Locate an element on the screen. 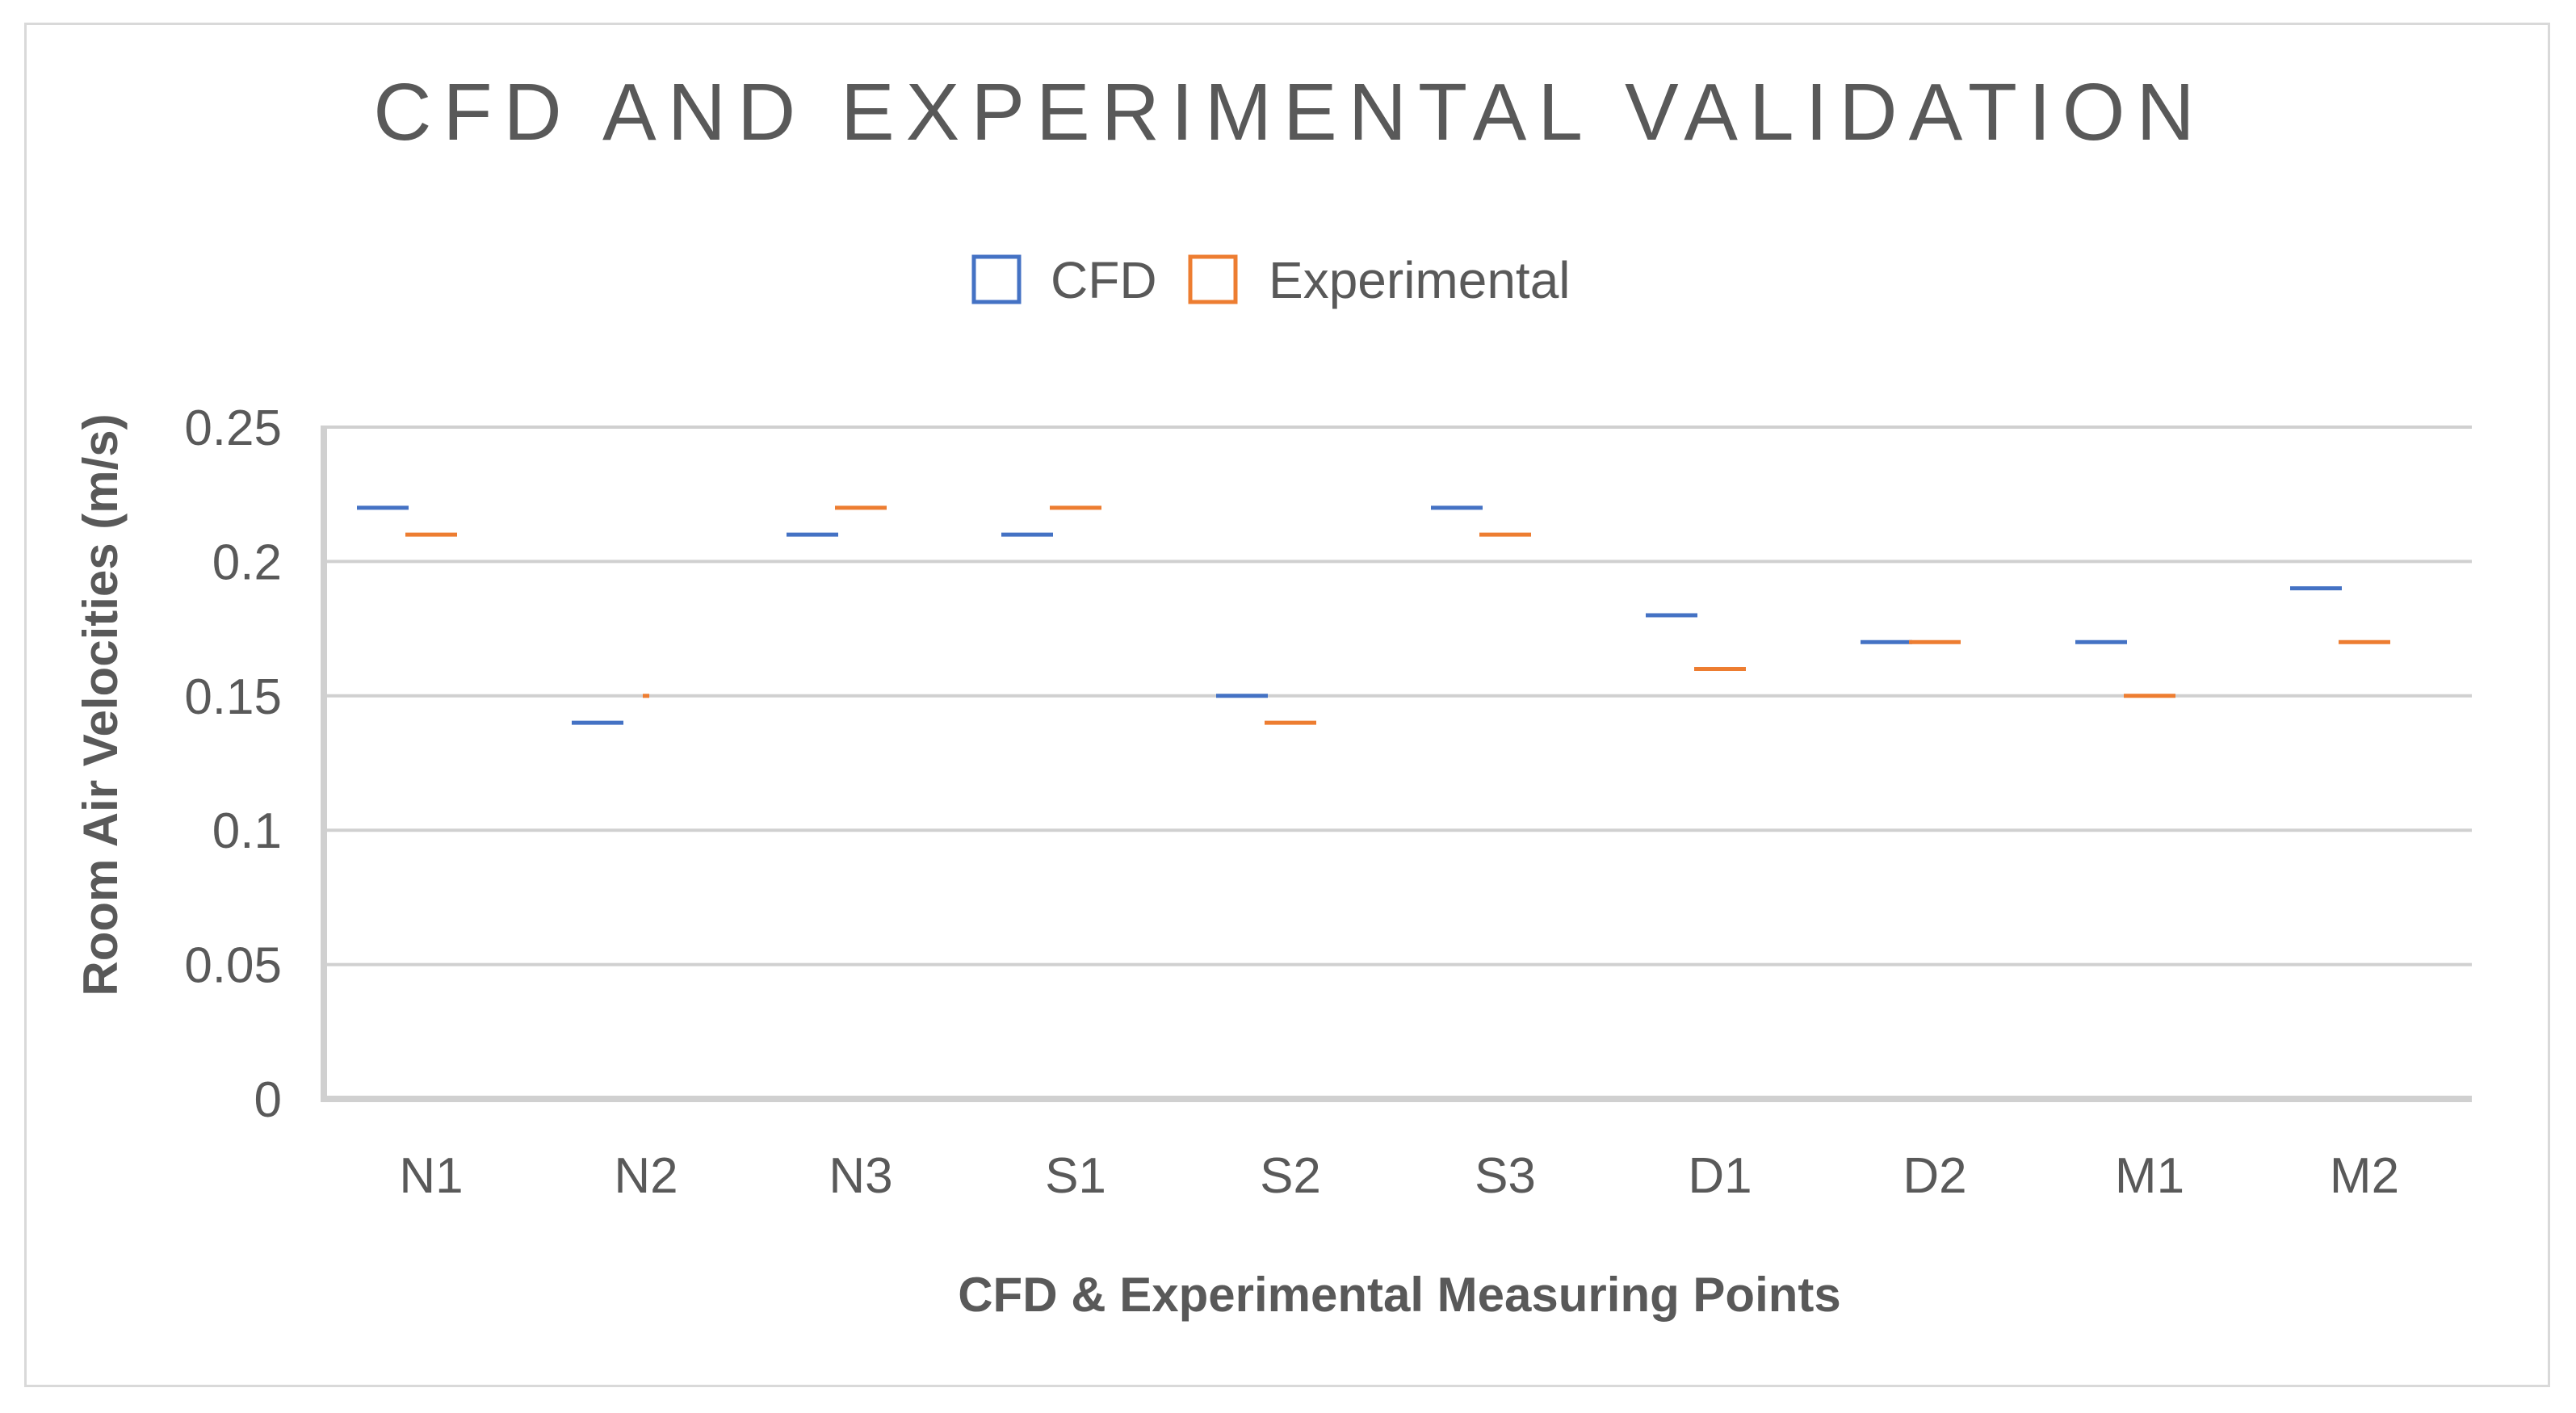 Image resolution: width=2576 pixels, height=1413 pixels. y-tick-label-2: 0.1 is located at coordinates (247, 831).